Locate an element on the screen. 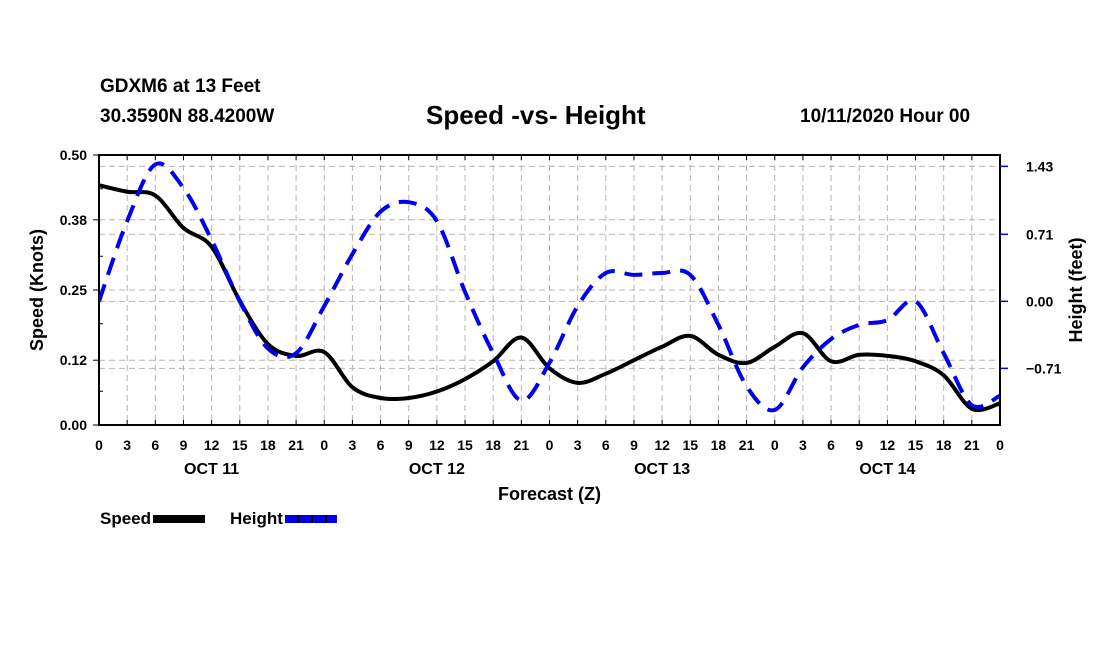 Image resolution: width=1100 pixels, height=650 pixels. day-label: OCT 12 is located at coordinates (437, 469).